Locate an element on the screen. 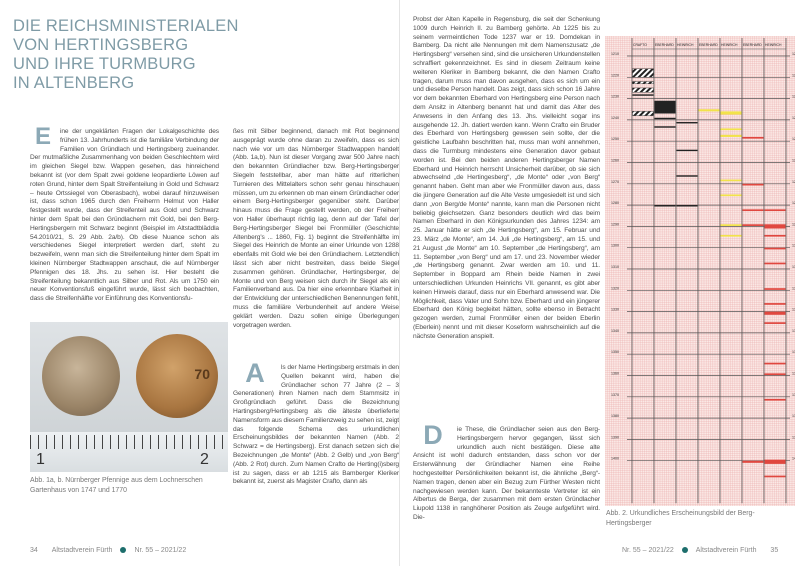  y-tick-label: 1350 is located at coordinates (615, 352).